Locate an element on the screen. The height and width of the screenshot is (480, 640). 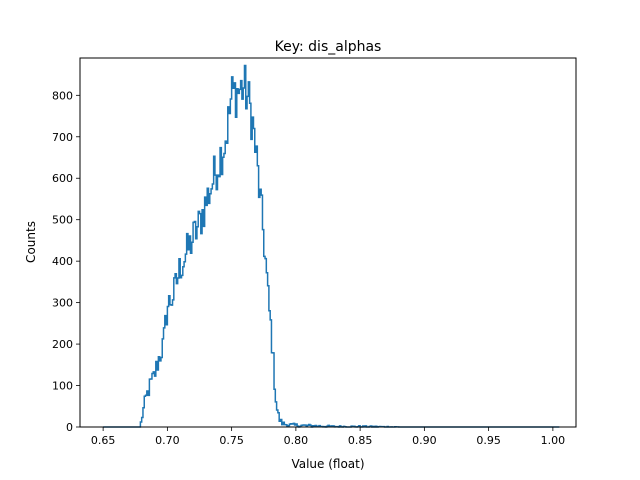
x-axis-ticks: 0.65 0.70 0.75 0.80 0.85 0.90 0.95 1.00 is located at coordinates (328, 437).